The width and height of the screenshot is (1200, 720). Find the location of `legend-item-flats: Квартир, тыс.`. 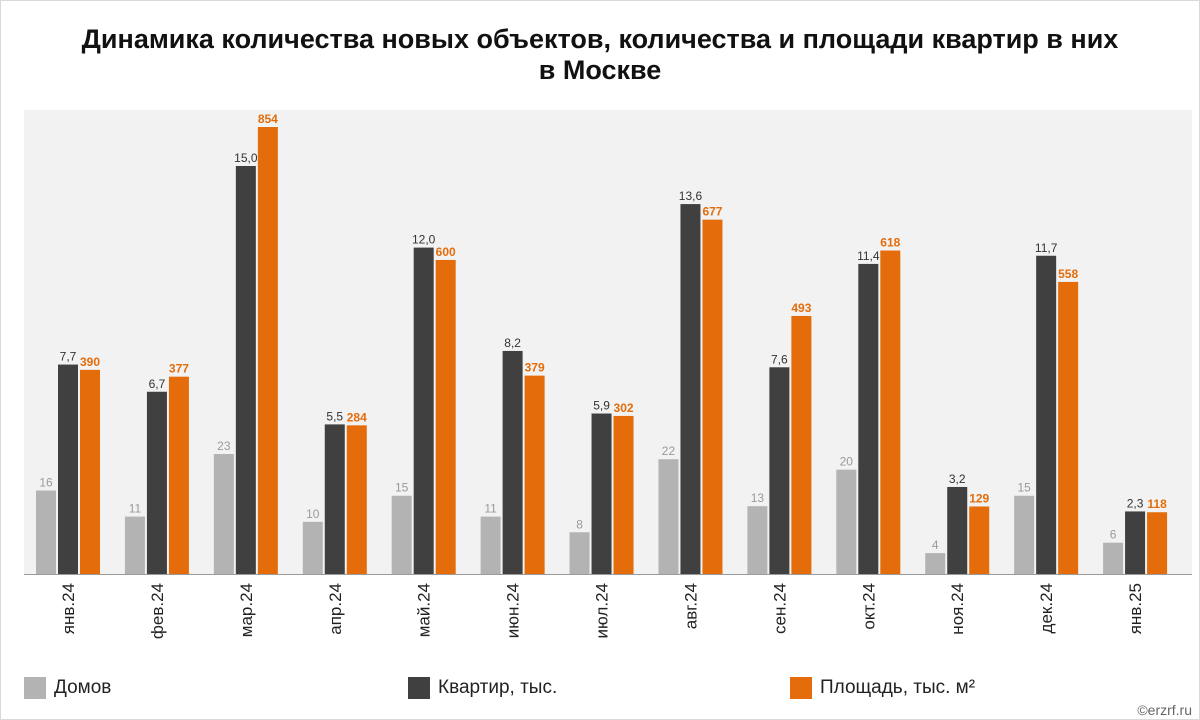

legend-item-flats: Квартир, тыс. is located at coordinates (482, 688).